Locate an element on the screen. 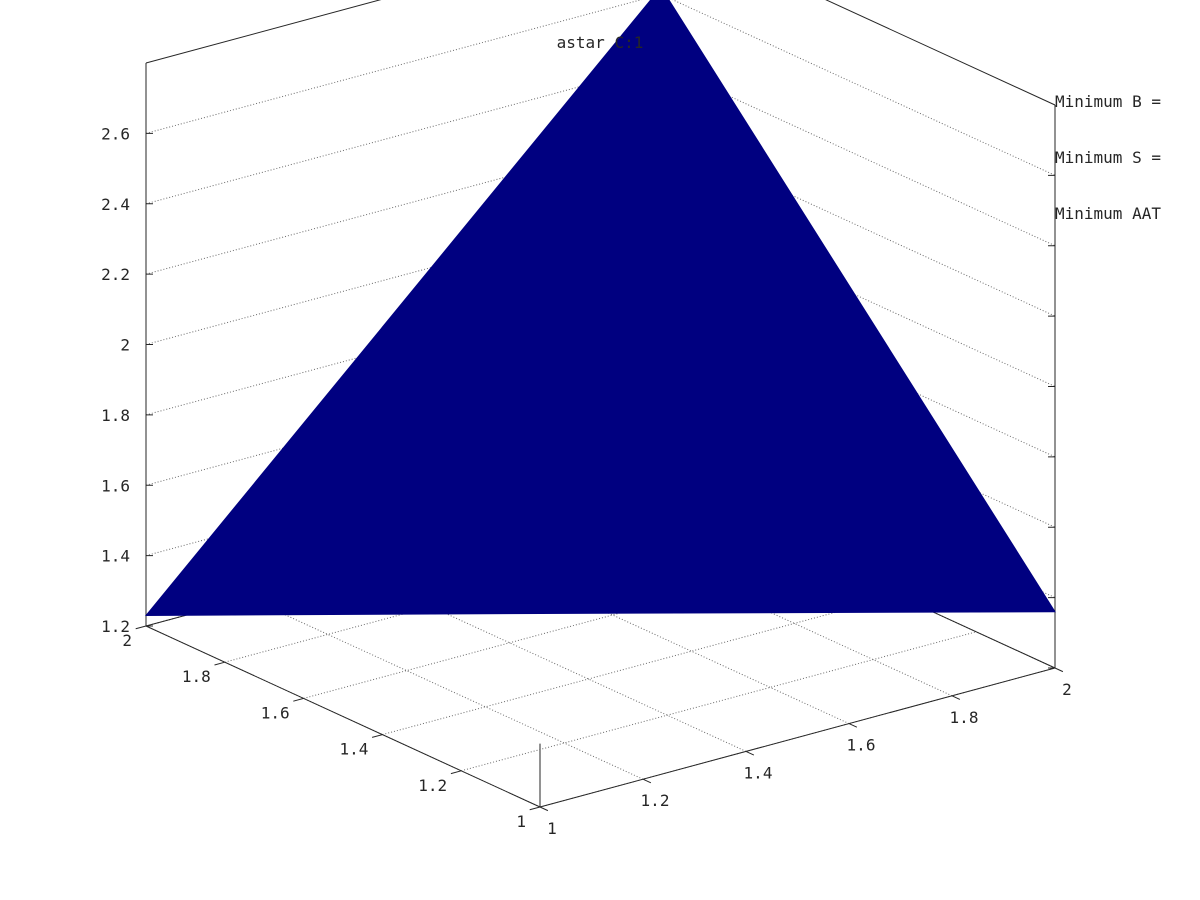 The height and width of the screenshot is (900, 1200). z-tick-label: 2 is located at coordinates (125, 345).